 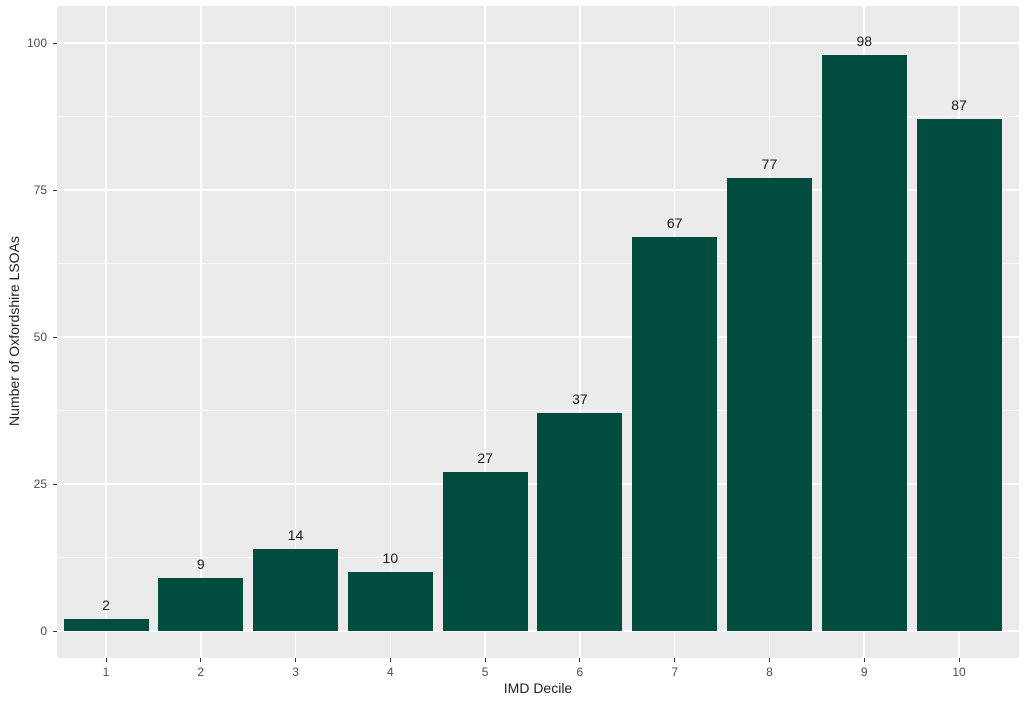 I want to click on x-tick-label: 6, so click(x=580, y=672).